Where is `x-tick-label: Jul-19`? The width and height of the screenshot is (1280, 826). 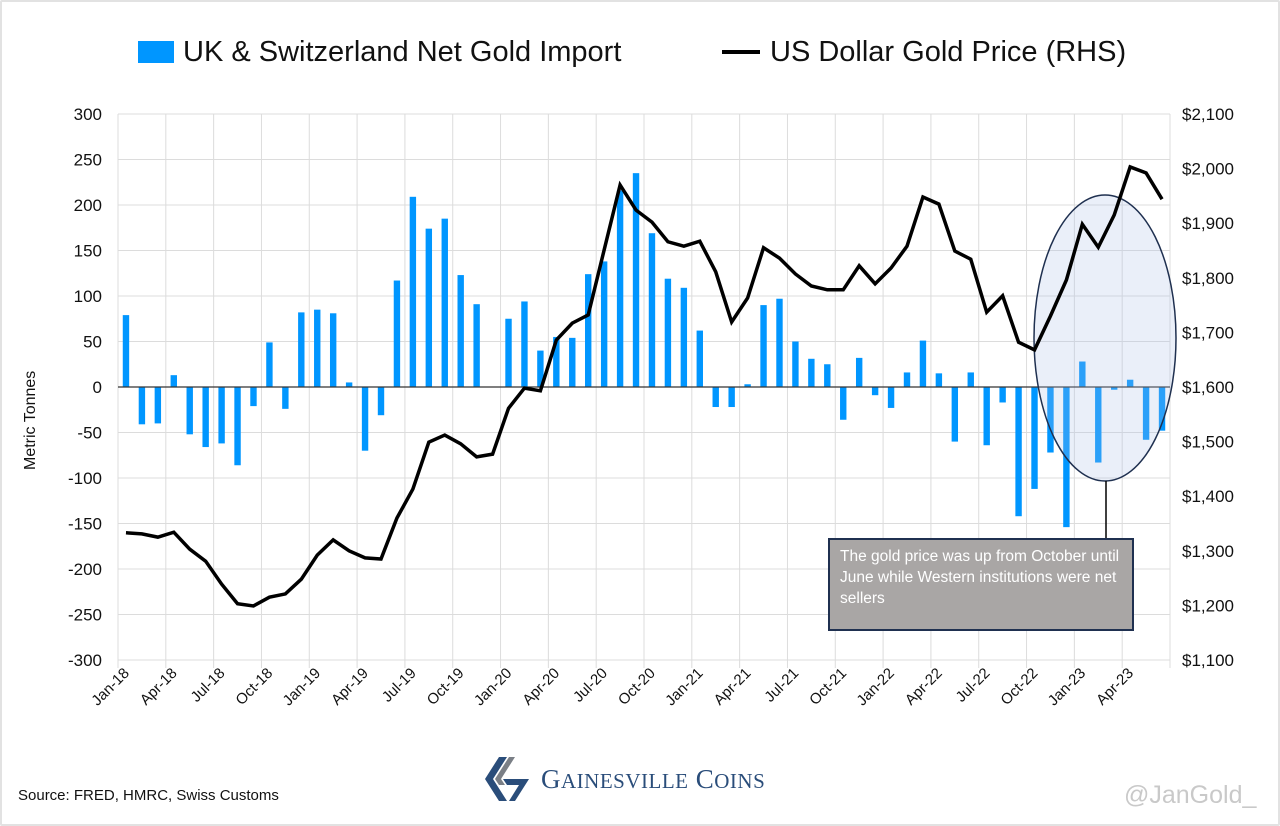 x-tick-label: Jul-19 is located at coordinates (399, 685).